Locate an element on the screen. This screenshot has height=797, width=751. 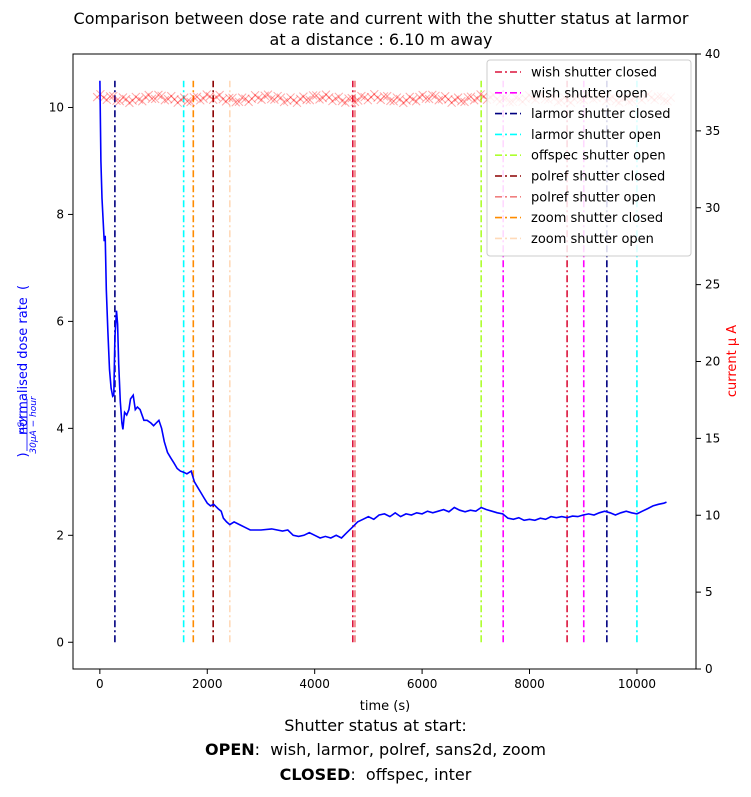
legend-entry: wish shutter closed is located at coordinates (576, 73).